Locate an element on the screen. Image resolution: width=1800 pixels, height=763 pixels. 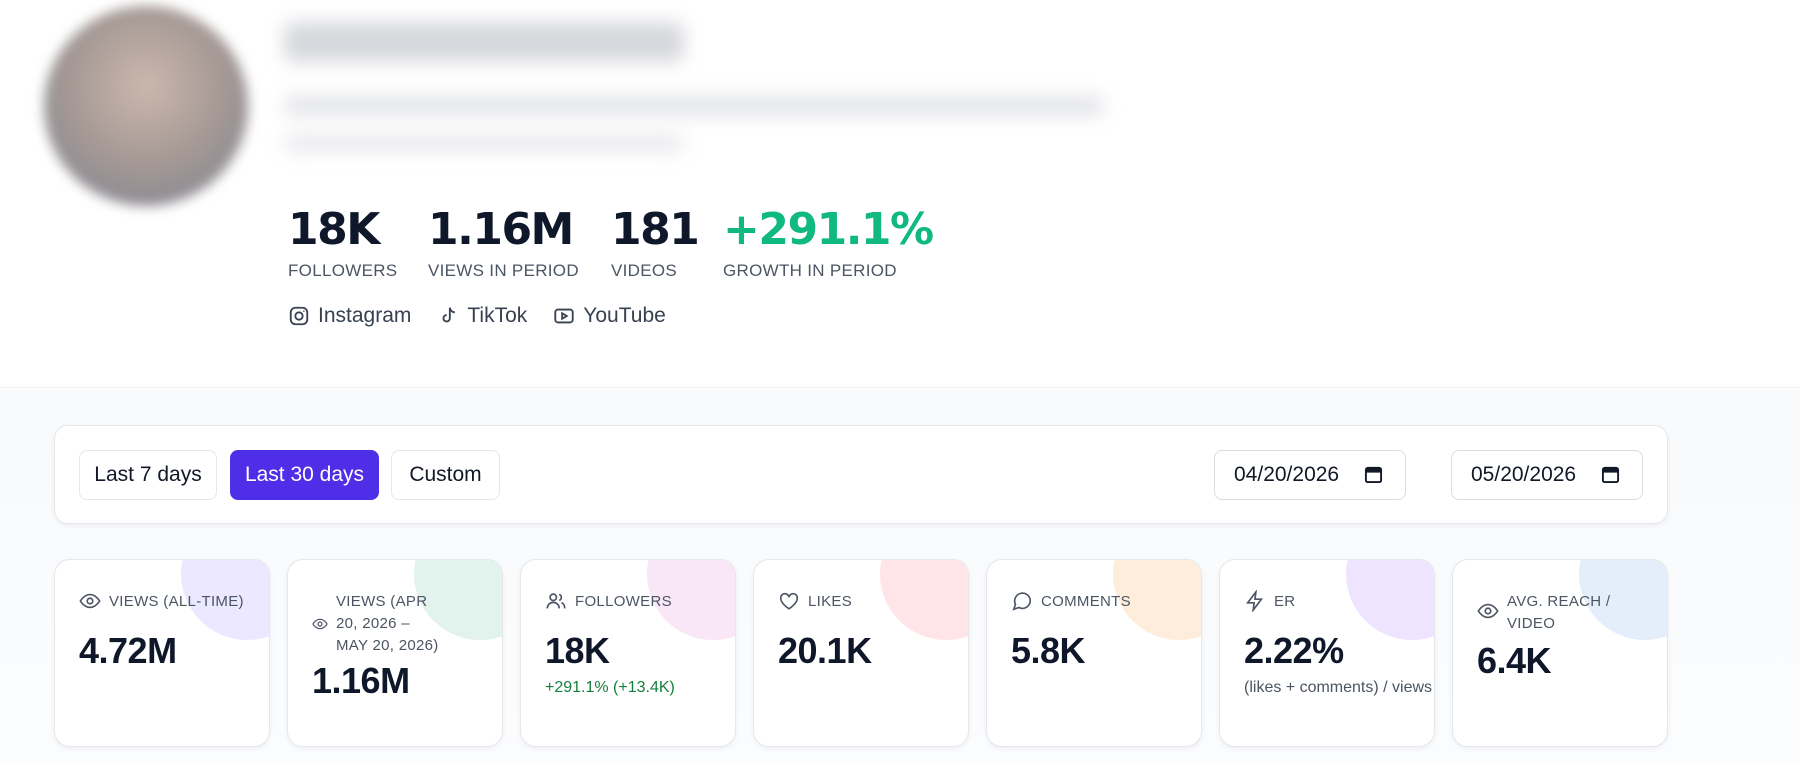
metric-card-engagement-rate: ER 2.22% (likes + comments) / views is located at coordinates (1327, 653).